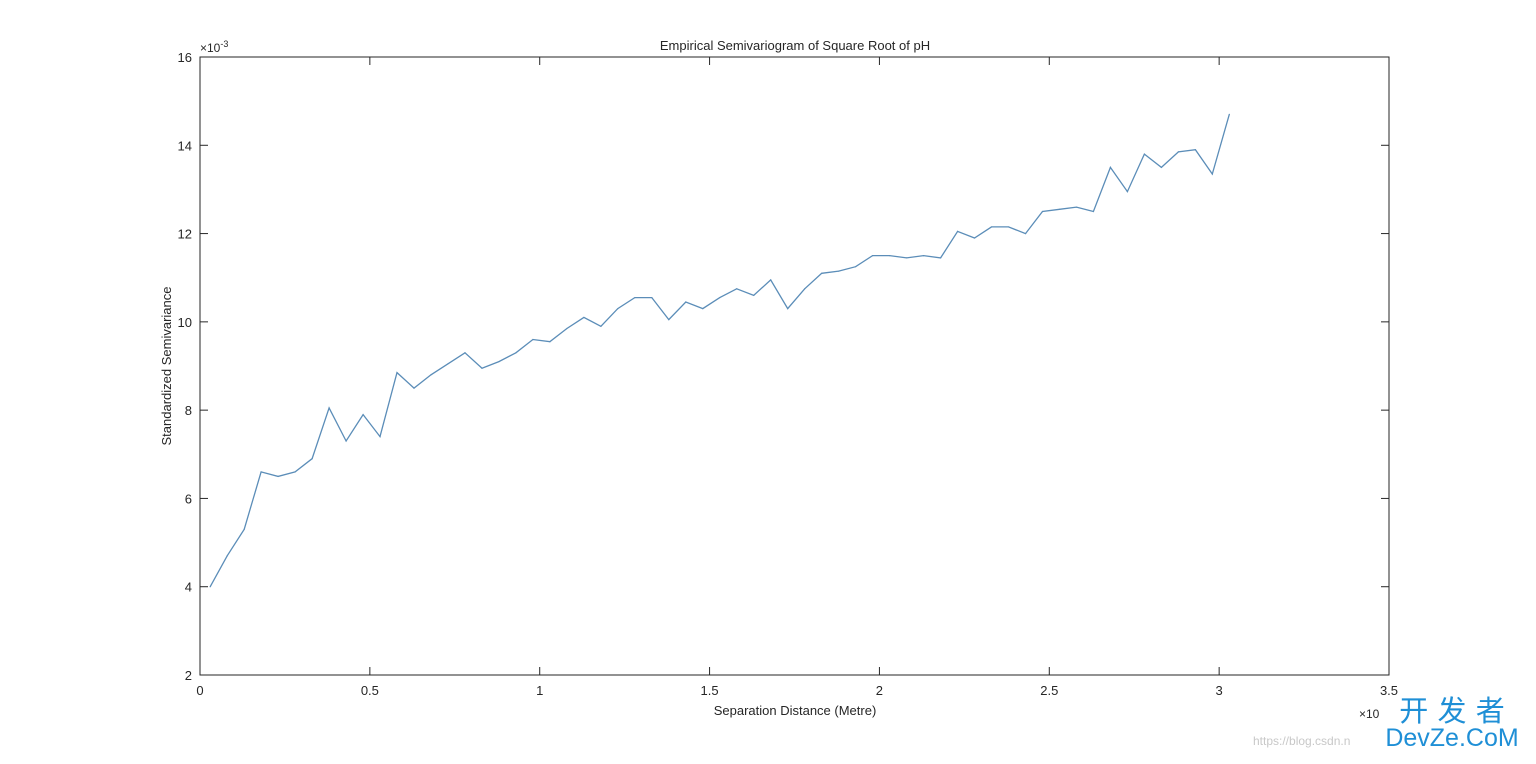 The height and width of the screenshot is (764, 1536). Describe the element at coordinates (188, 498) in the screenshot. I see `y-tick-label: 6` at that location.